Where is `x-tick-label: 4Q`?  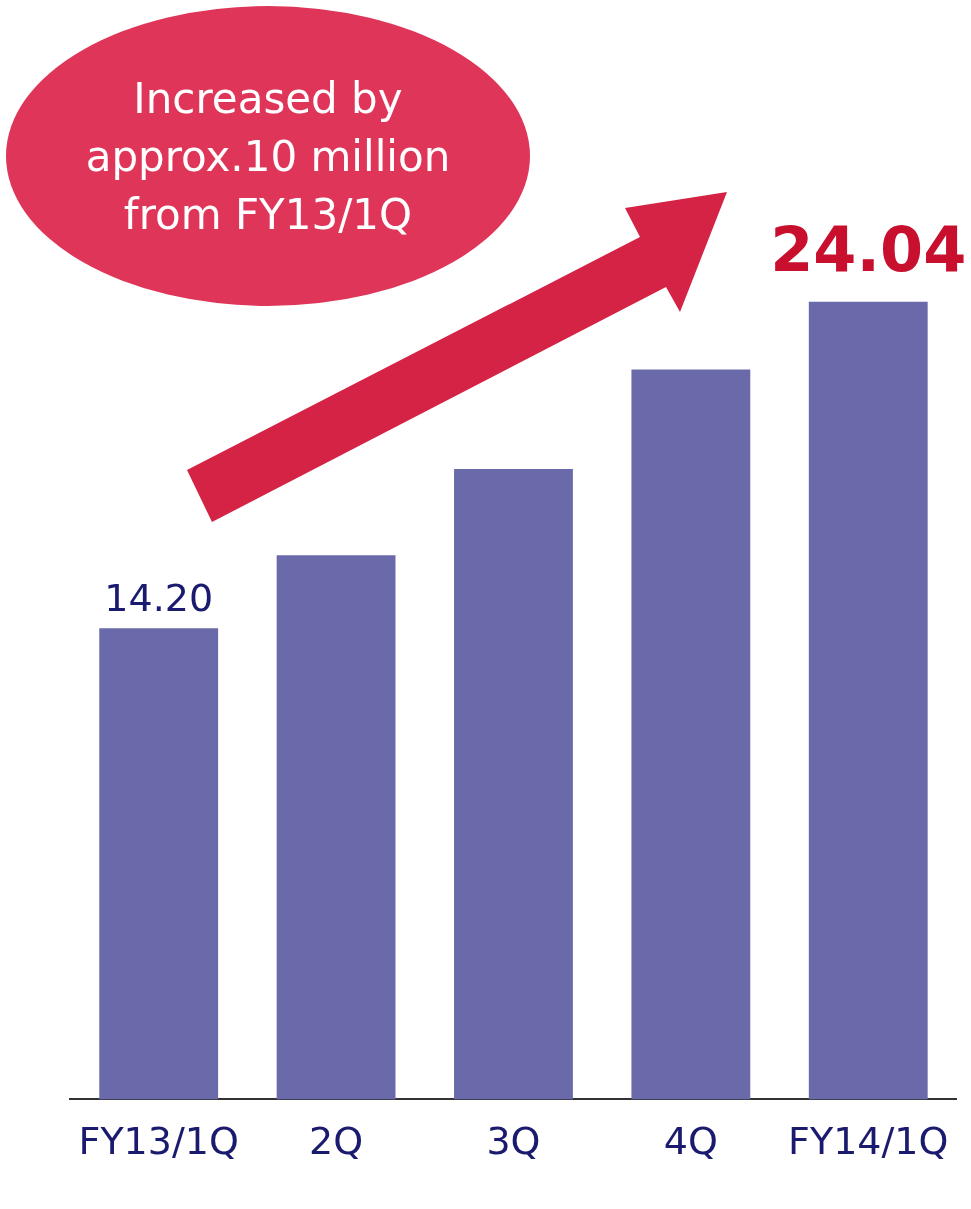 x-tick-label: 4Q is located at coordinates (690, 1141).